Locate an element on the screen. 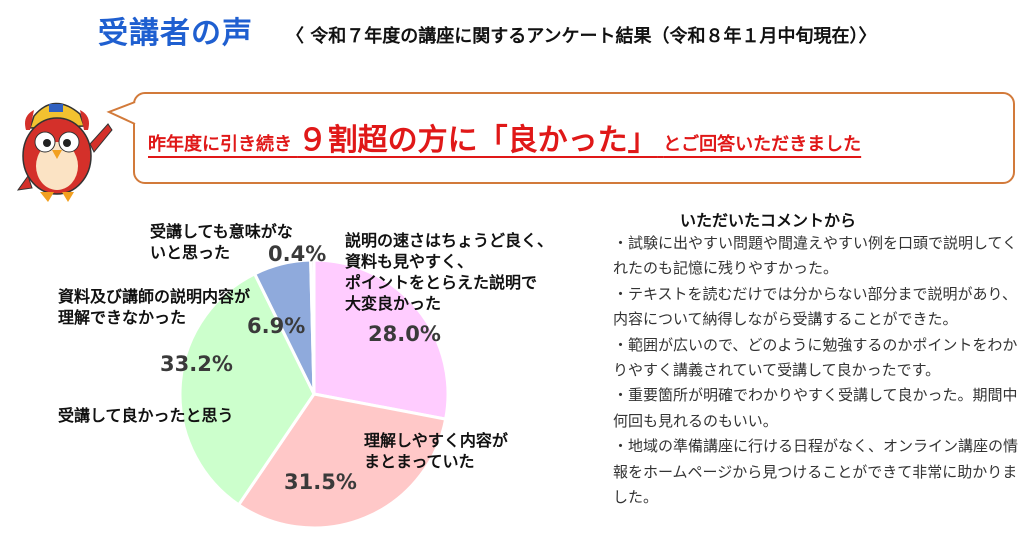 The width and height of the screenshot is (1024, 556). slice-value-glad-attended: 33.2% is located at coordinates (196, 364).